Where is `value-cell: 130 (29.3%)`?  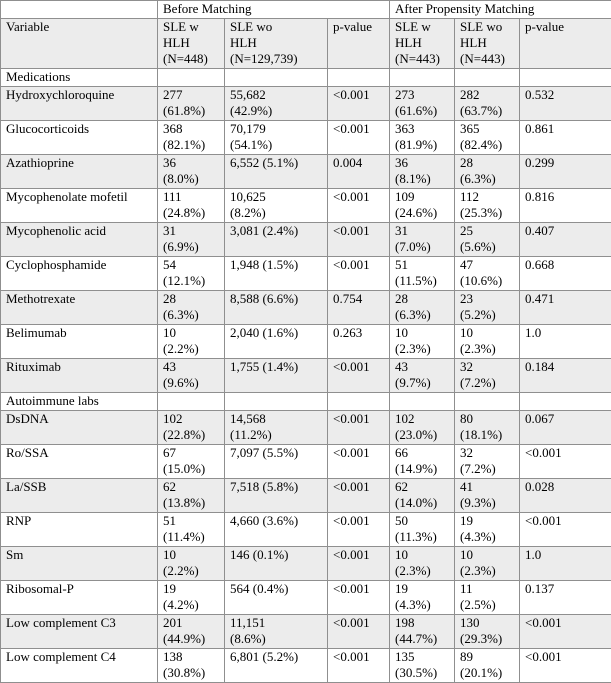 value-cell: 130 (29.3%) is located at coordinates (487, 632).